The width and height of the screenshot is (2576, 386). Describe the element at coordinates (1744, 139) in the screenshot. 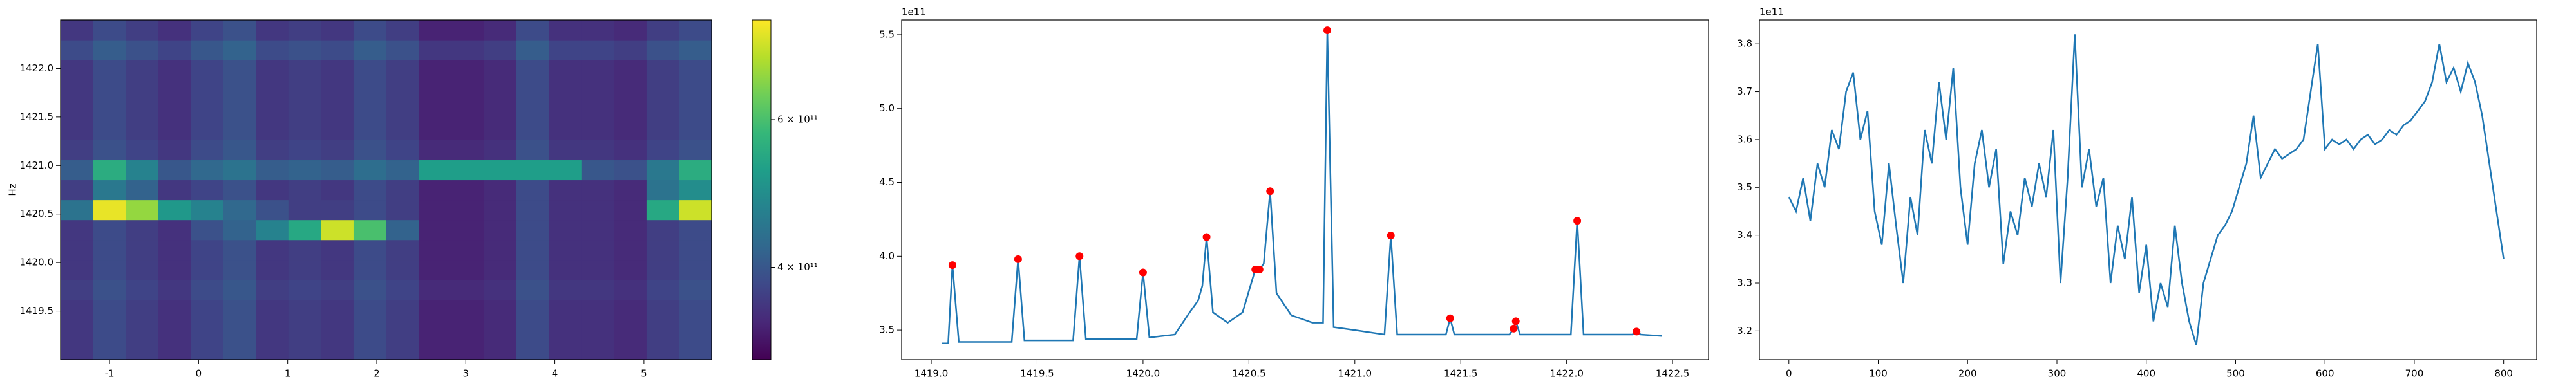

I see `y-tick-label: 3.6` at that location.